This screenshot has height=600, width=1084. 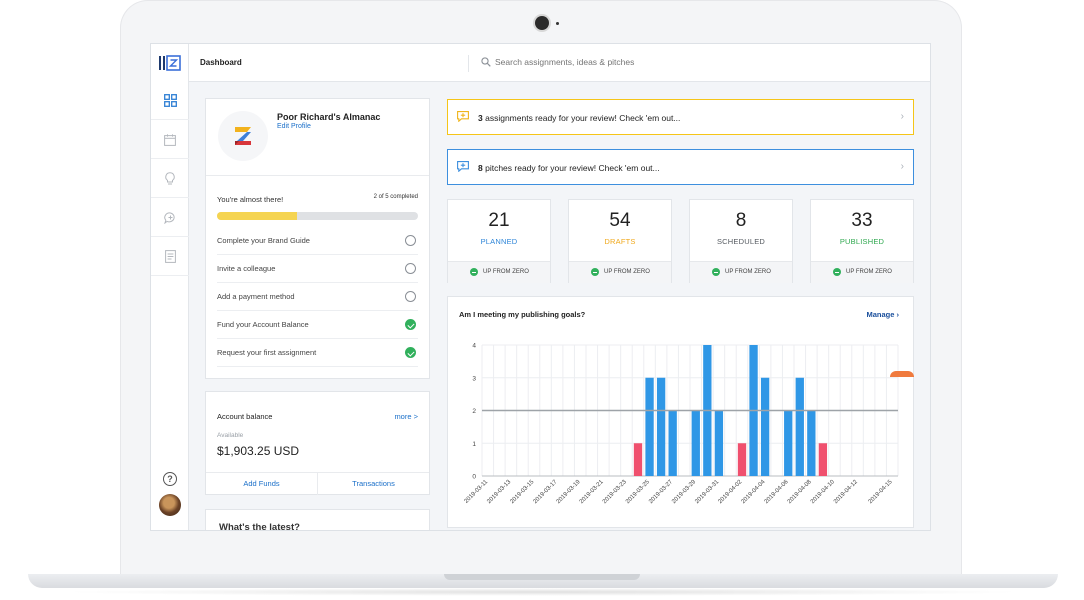 I want to click on laptop-base-notch, so click(x=542, y=577).